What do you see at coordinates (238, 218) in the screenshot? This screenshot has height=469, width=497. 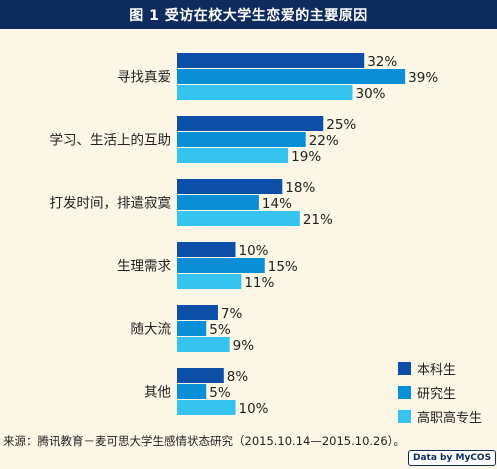 I see `bar-kill-time-vocational` at bounding box center [238, 218].